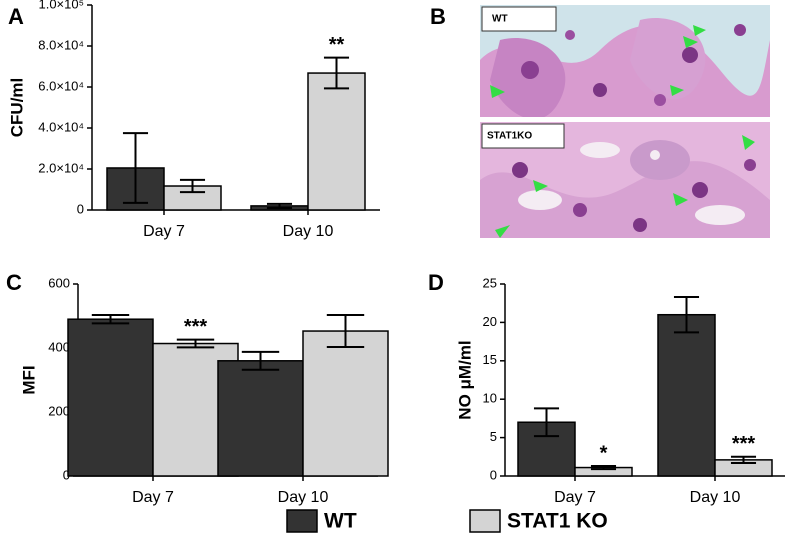  What do you see at coordinates (61, 126) in the screenshot?
I see `y-tick-label: 4.0×10⁴` at bounding box center [61, 126].